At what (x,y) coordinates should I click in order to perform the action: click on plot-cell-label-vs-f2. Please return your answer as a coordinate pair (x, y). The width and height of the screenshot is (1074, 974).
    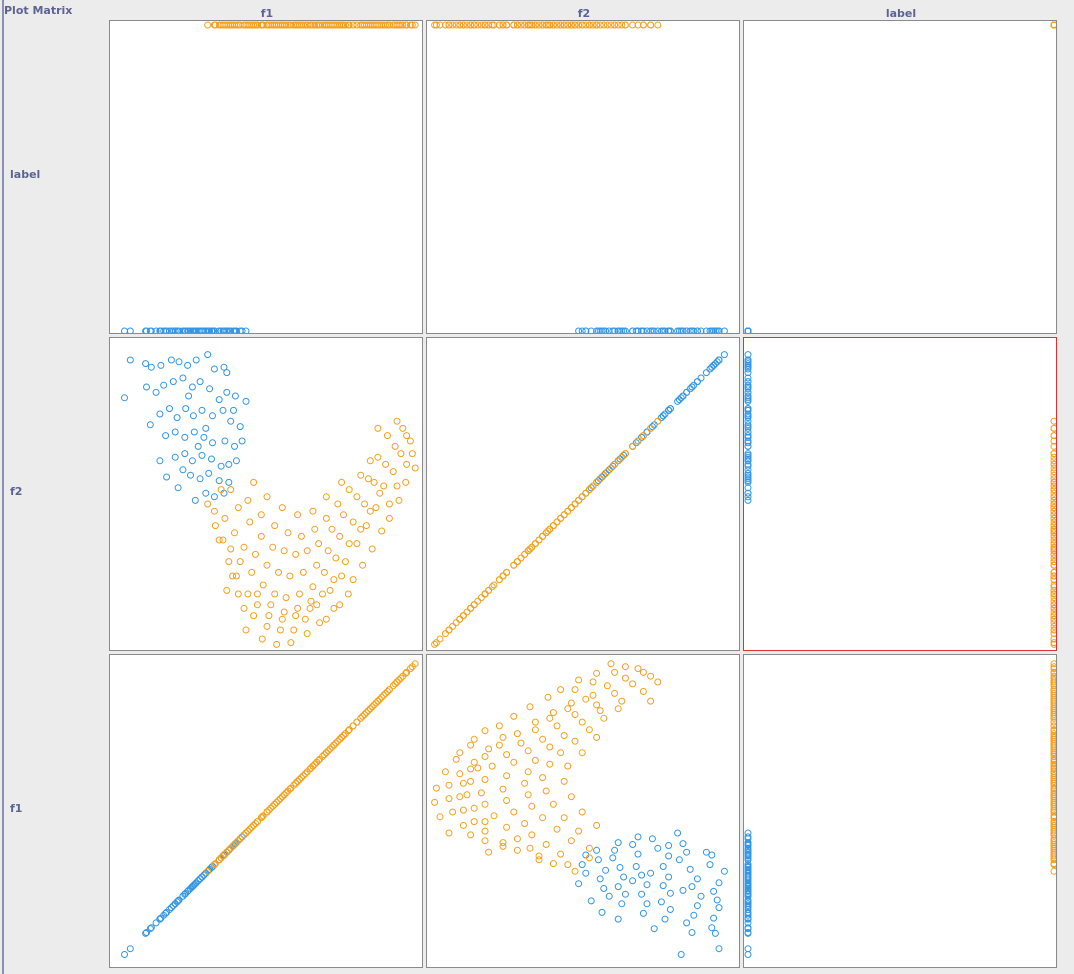
    Looking at the image, I should click on (583, 177).